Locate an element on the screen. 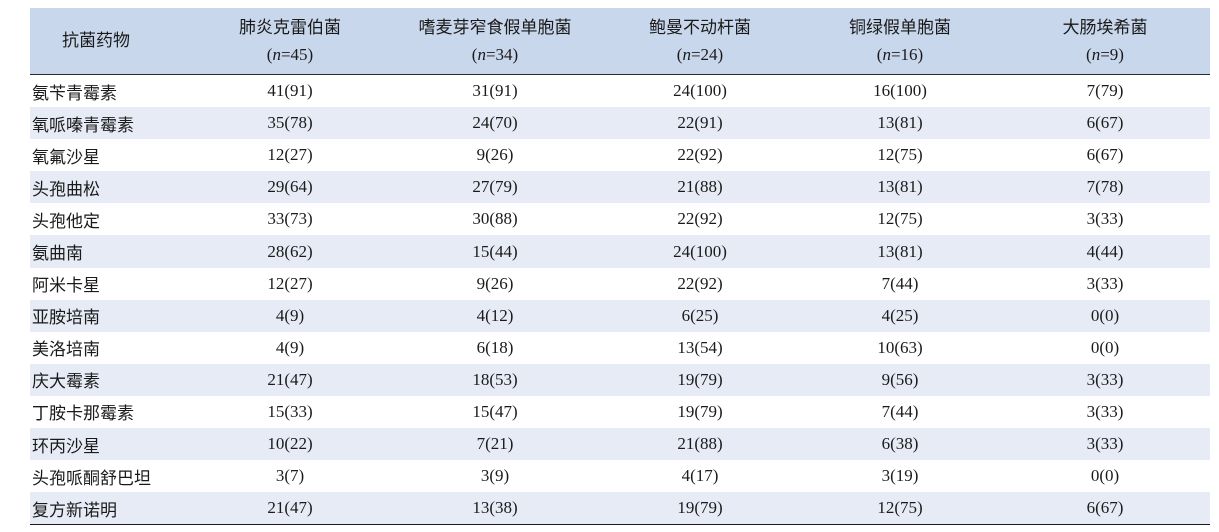 This screenshot has width=1219, height=532. value-cell: 4(25) is located at coordinates (900, 315).